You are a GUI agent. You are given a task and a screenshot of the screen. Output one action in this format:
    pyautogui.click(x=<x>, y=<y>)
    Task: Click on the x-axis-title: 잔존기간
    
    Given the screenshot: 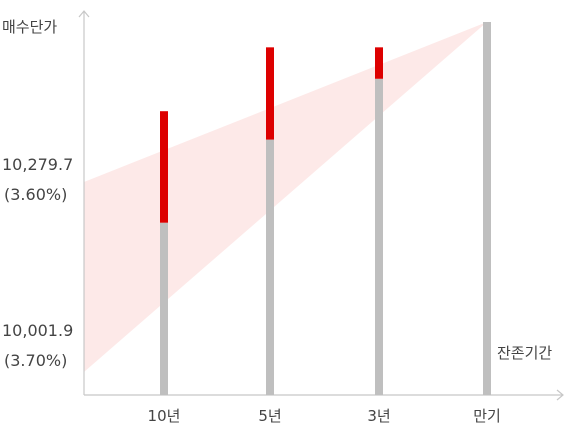 What is the action you would take?
    pyautogui.click(x=524, y=353)
    